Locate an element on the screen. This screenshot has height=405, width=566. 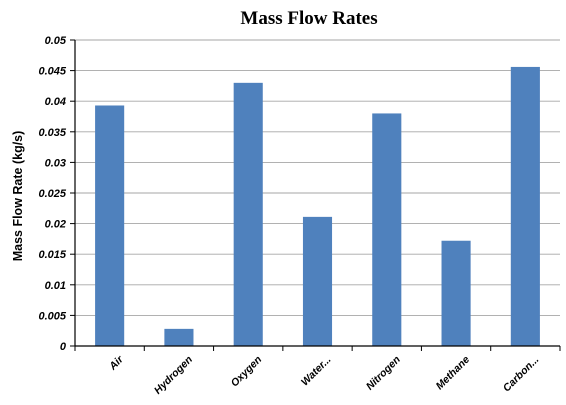
bar-air is located at coordinates (110, 225).